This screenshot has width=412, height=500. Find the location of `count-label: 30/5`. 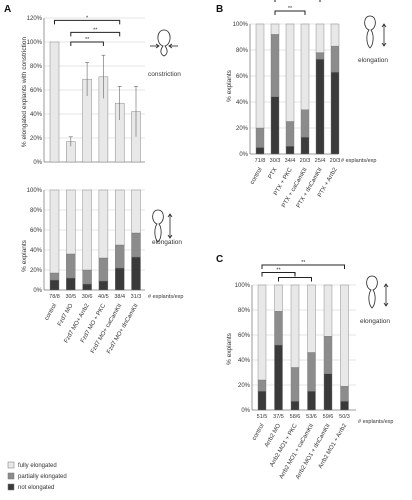

count-label: 30/5 is located at coordinates (70, 297).